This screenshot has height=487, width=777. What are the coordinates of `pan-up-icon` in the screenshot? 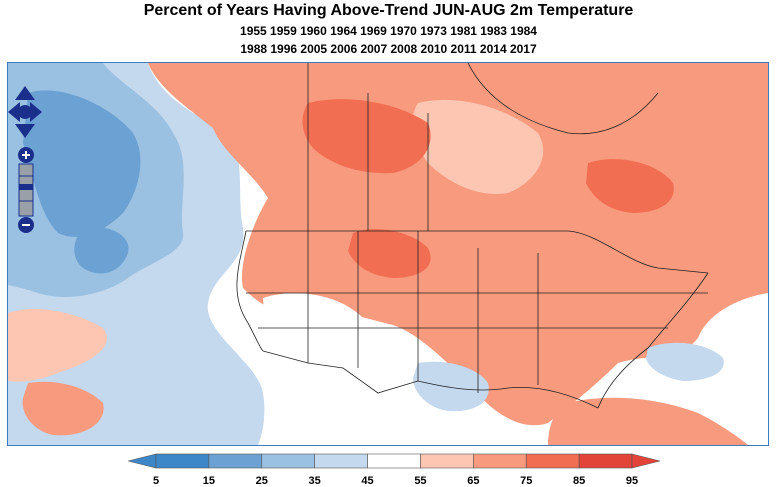 It's located at (25, 93).